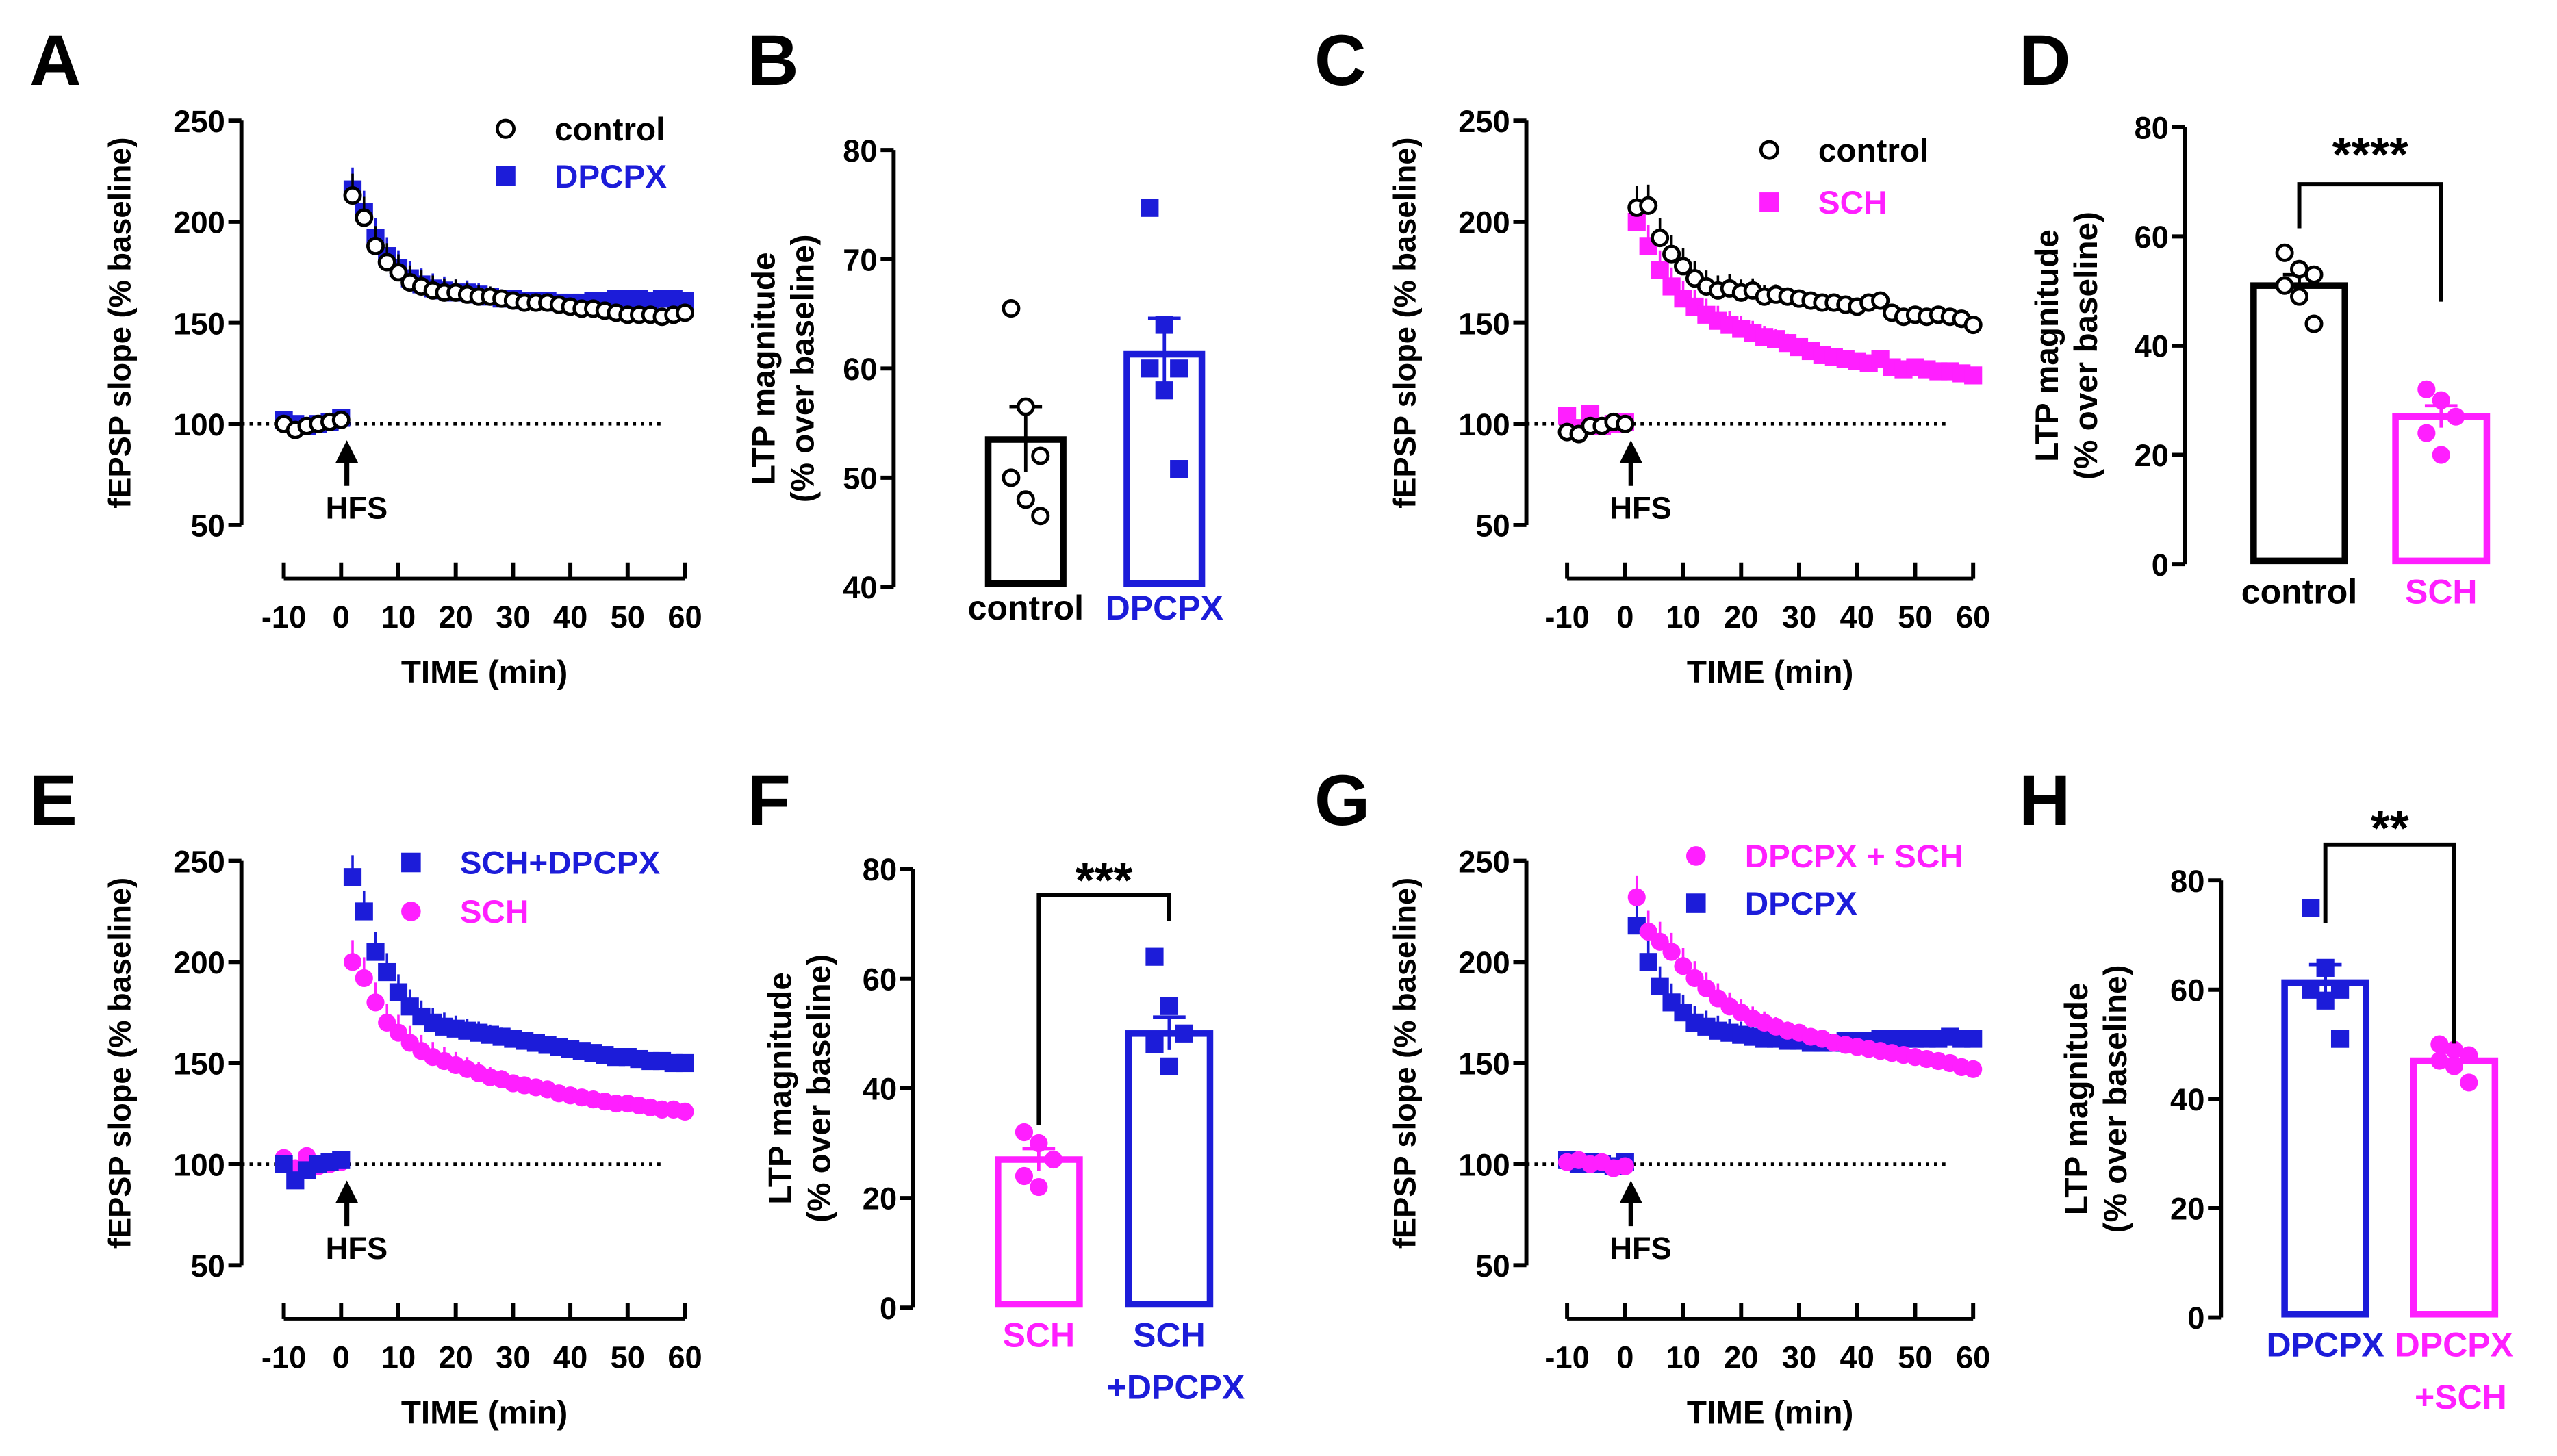 Image resolution: width=2557 pixels, height=1456 pixels. I want to click on y-tick-label: 60, so click(2152, 237).